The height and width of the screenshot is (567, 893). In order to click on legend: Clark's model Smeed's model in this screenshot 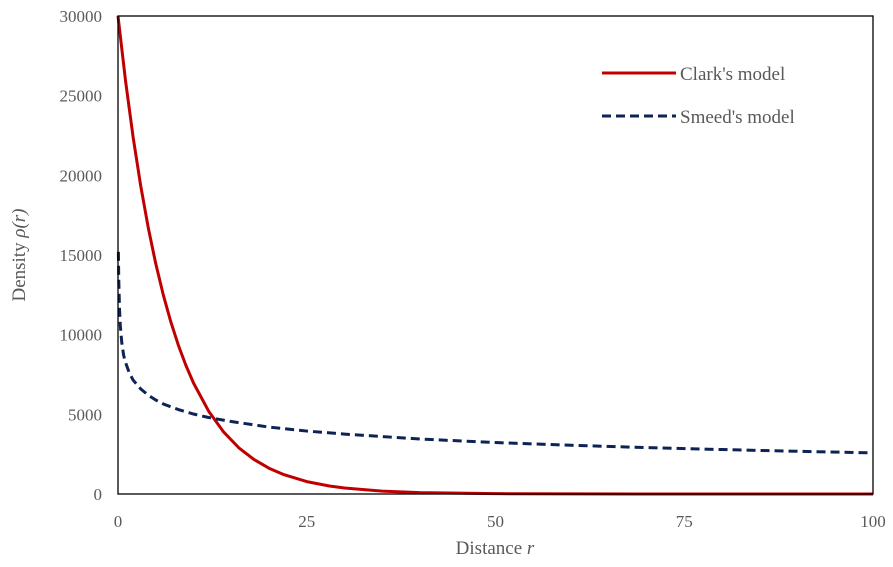, I will do `click(698, 96)`.